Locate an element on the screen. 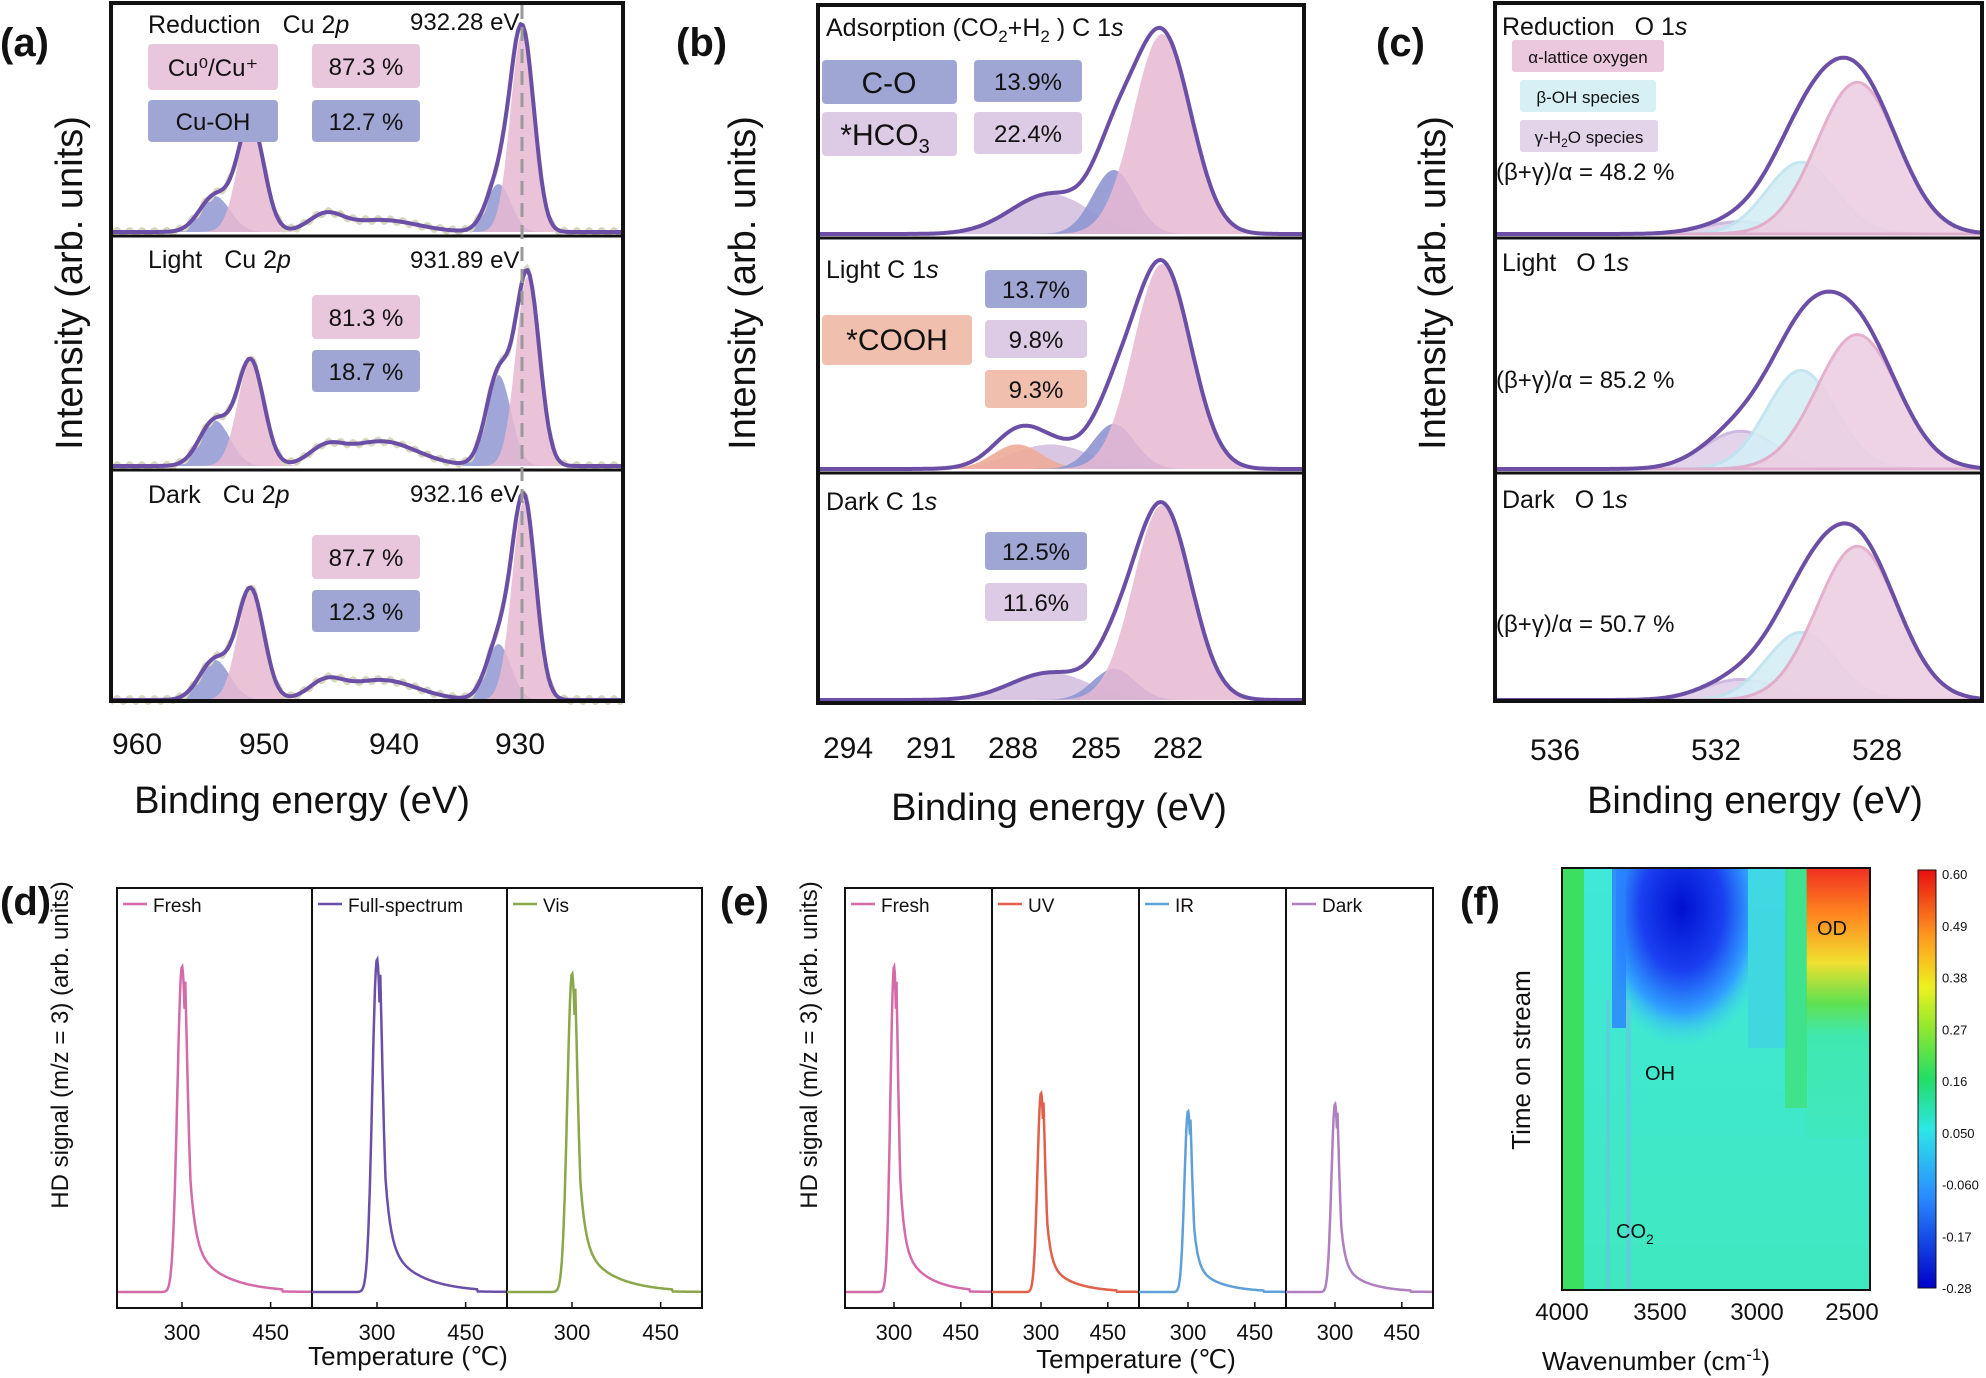 This screenshot has width=1986, height=1378. xtick: 960 is located at coordinates (137, 744).